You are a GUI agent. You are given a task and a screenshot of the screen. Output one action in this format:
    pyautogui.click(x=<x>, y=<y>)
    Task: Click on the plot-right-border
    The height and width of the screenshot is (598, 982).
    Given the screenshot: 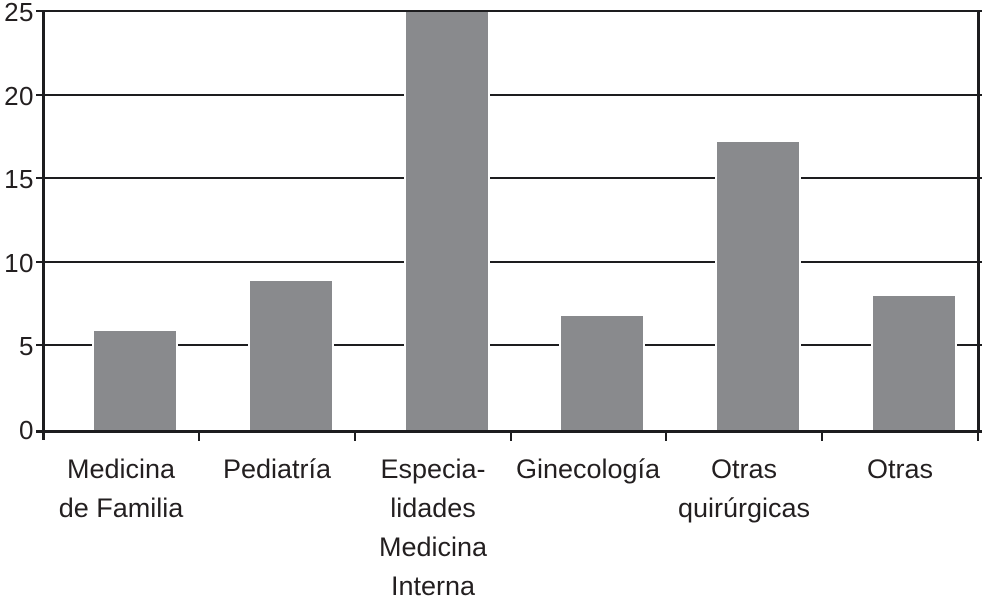 What is the action you would take?
    pyautogui.click(x=978, y=221)
    